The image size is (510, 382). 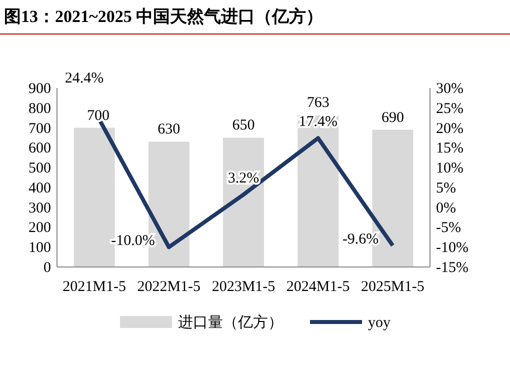 What do you see at coordinates (244, 287) in the screenshot?
I see `x-tick-label: 2023M1-5` at bounding box center [244, 287].